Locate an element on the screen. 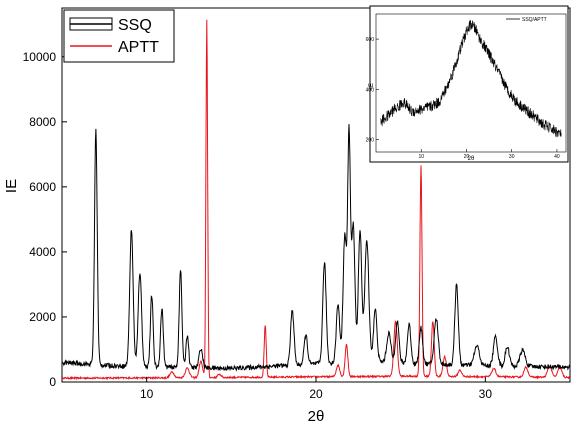  y-tick-label: 2000 is located at coordinates (42, 317).